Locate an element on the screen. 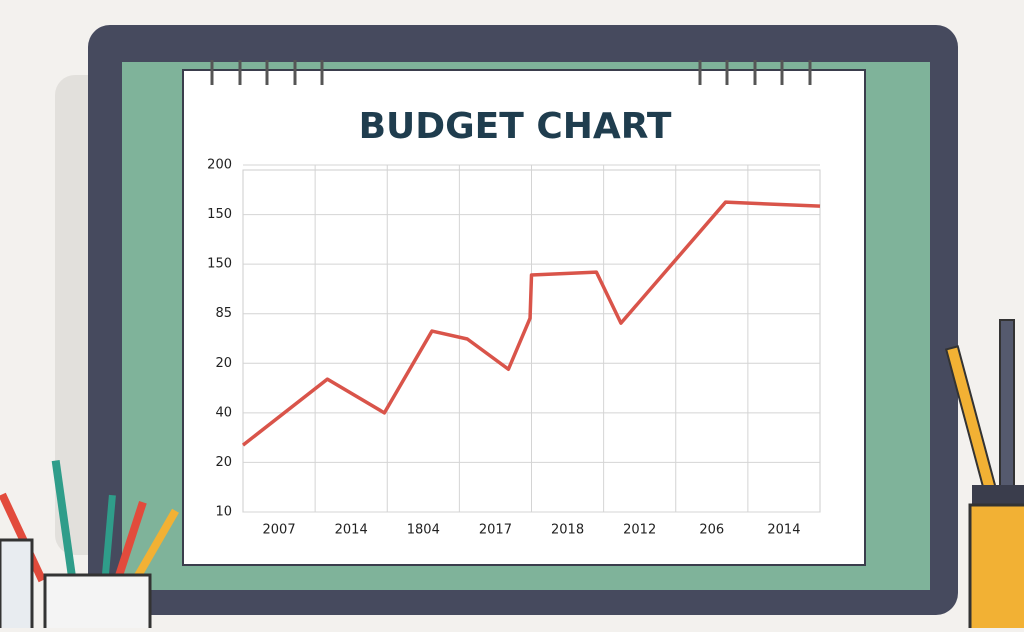 The image size is (1024, 632). pencil-cup-left is located at coordinates (89, 546).